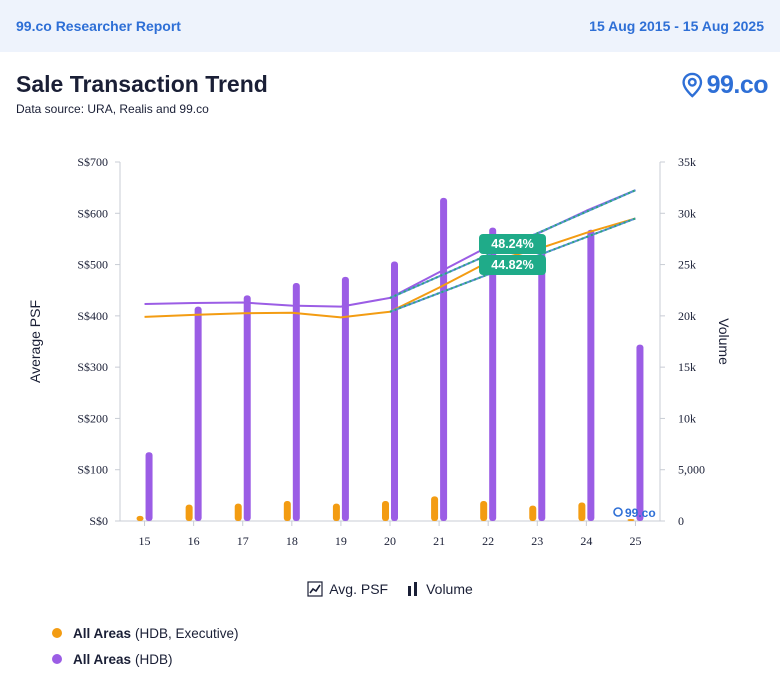  What do you see at coordinates (390, 589) in the screenshot?
I see `chart-legend-toggles: Avg. PSF Volume` at bounding box center [390, 589].